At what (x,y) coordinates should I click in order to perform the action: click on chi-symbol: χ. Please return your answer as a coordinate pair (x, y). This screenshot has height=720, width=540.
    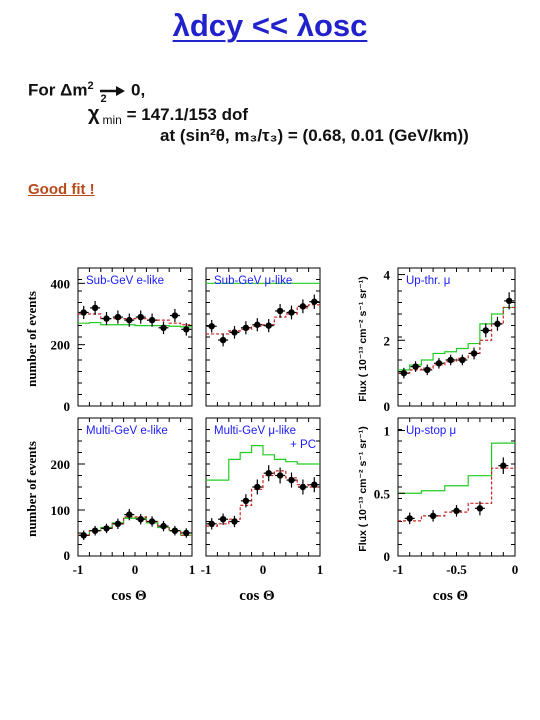
    Looking at the image, I should click on (94, 114).